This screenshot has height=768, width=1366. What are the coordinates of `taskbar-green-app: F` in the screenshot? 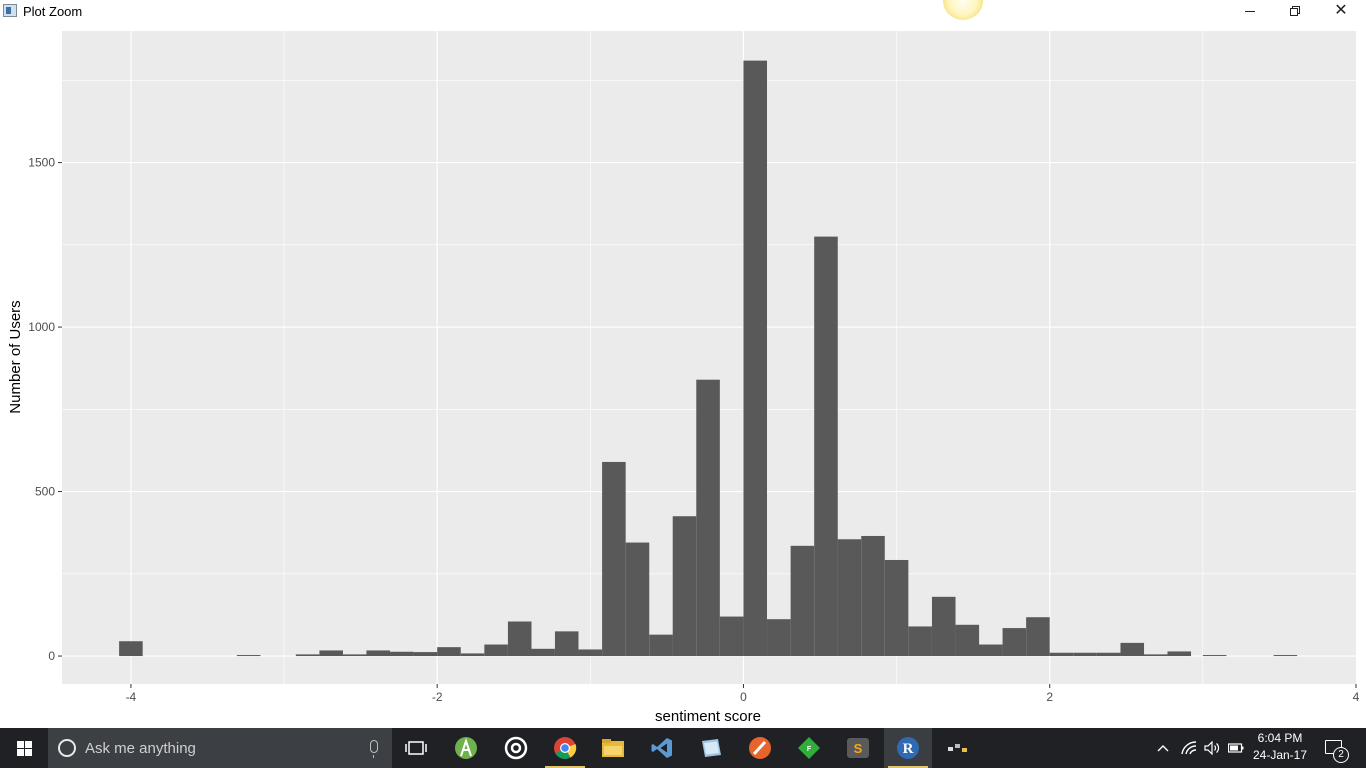 It's located at (809, 748).